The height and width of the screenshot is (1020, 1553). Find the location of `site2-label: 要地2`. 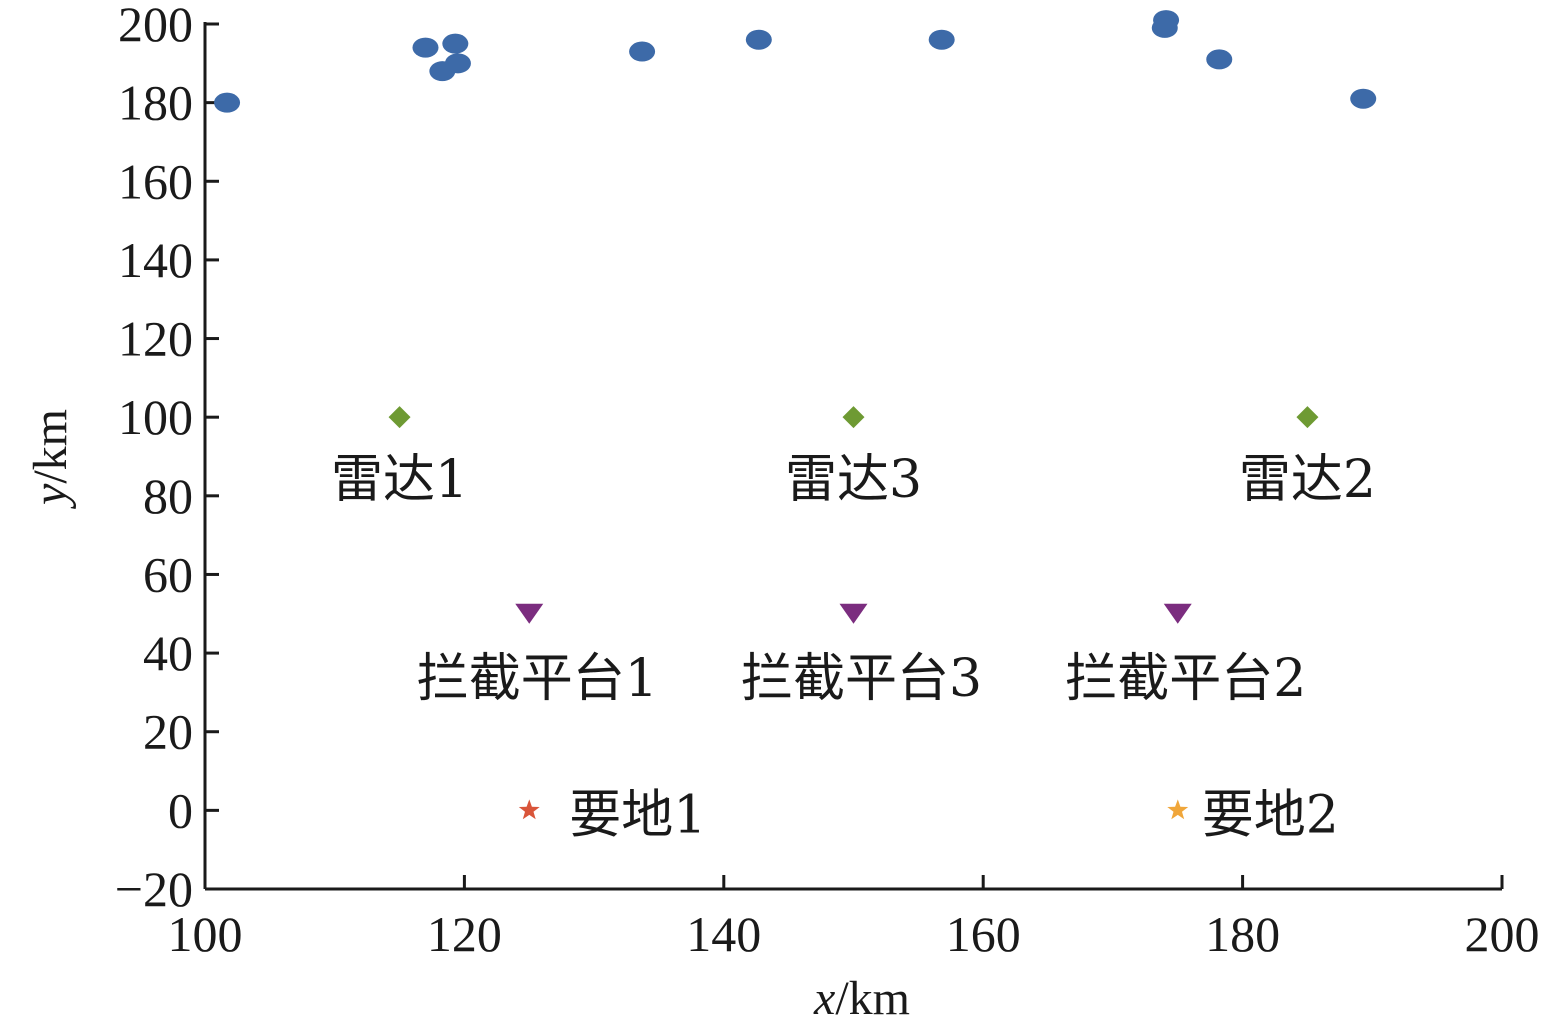

site2-label: 要地2 is located at coordinates (1270, 815).